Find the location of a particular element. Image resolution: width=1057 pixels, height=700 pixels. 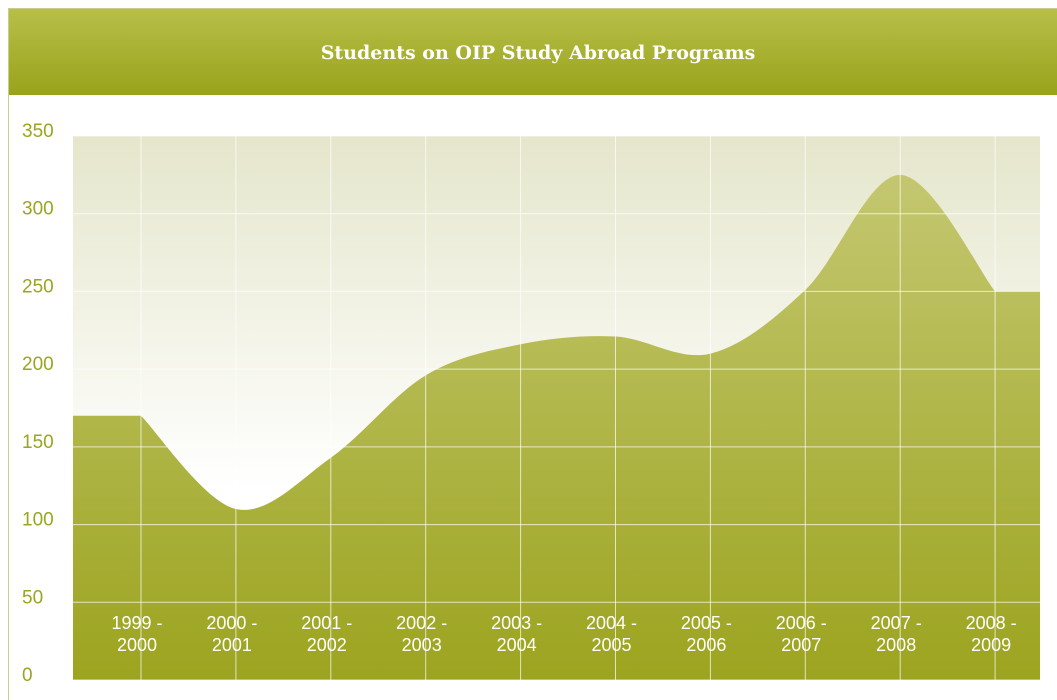

y-tick-label: 50 is located at coordinates (32, 597).